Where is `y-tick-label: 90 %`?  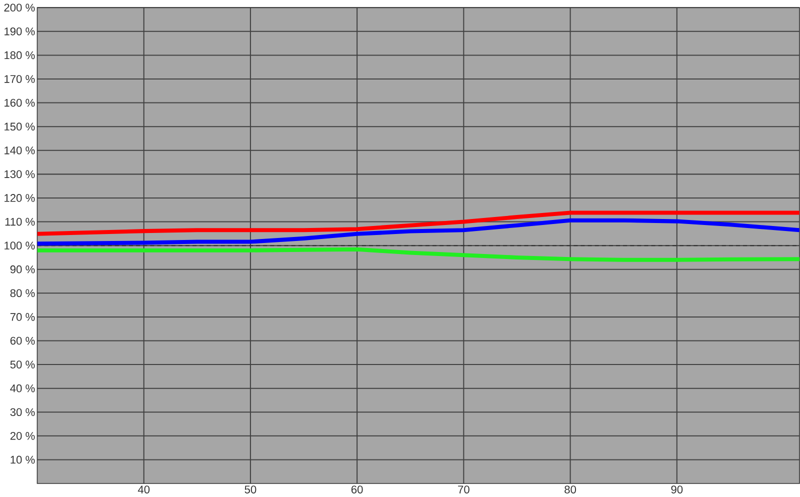 y-tick-label: 90 % is located at coordinates (22, 269).